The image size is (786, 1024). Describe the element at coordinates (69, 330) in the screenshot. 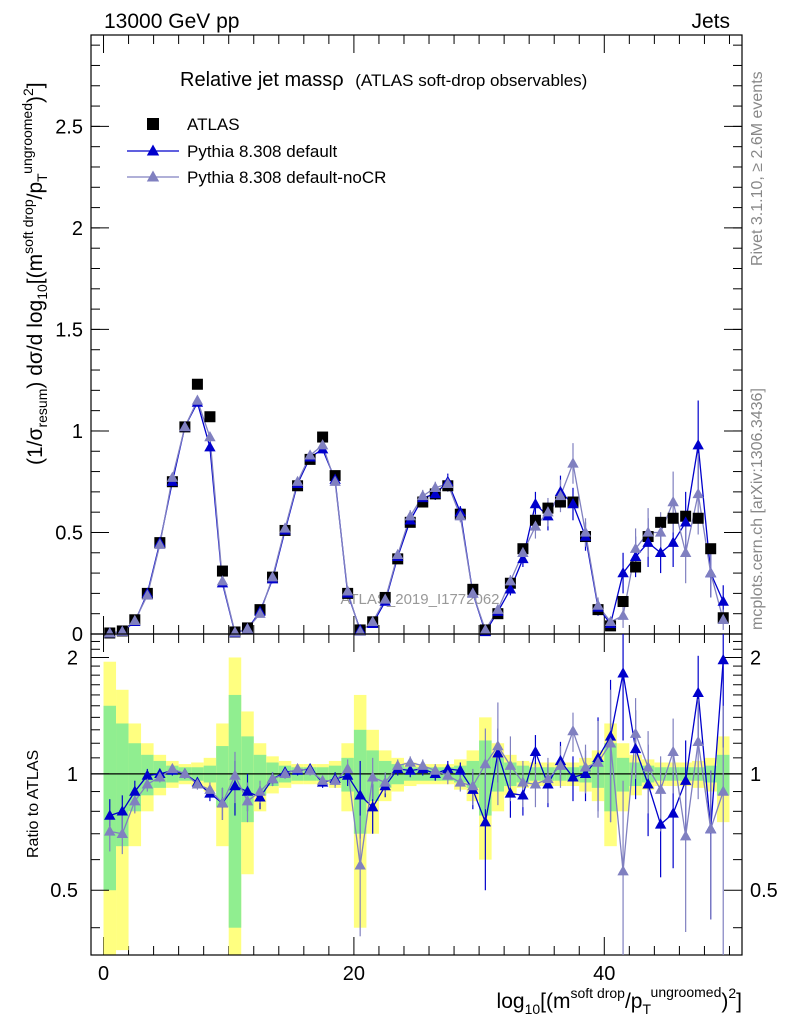

I see `y-tick-label: 1.5` at that location.